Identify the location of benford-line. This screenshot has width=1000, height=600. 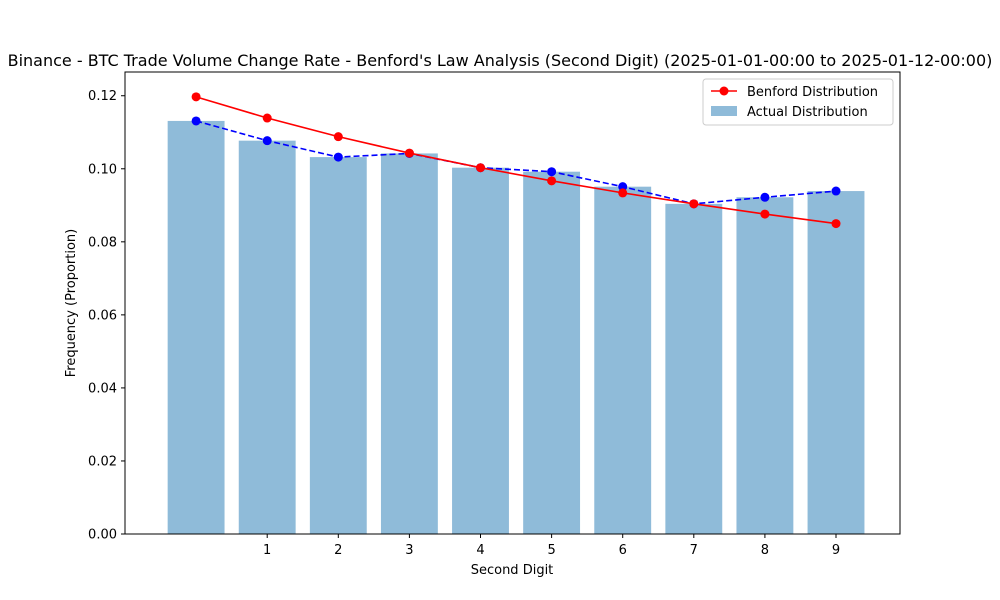
(516, 160).